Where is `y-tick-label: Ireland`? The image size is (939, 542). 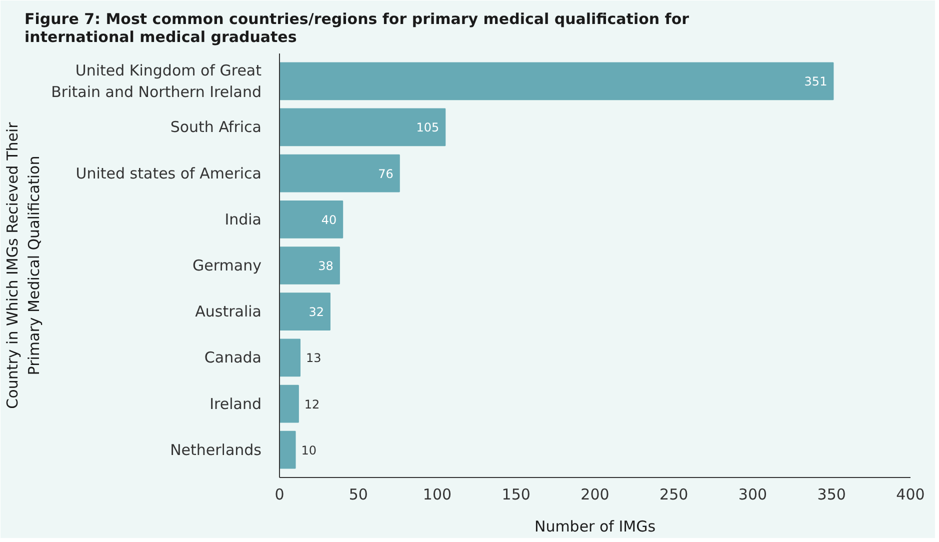 y-tick-label: Ireland is located at coordinates (236, 403).